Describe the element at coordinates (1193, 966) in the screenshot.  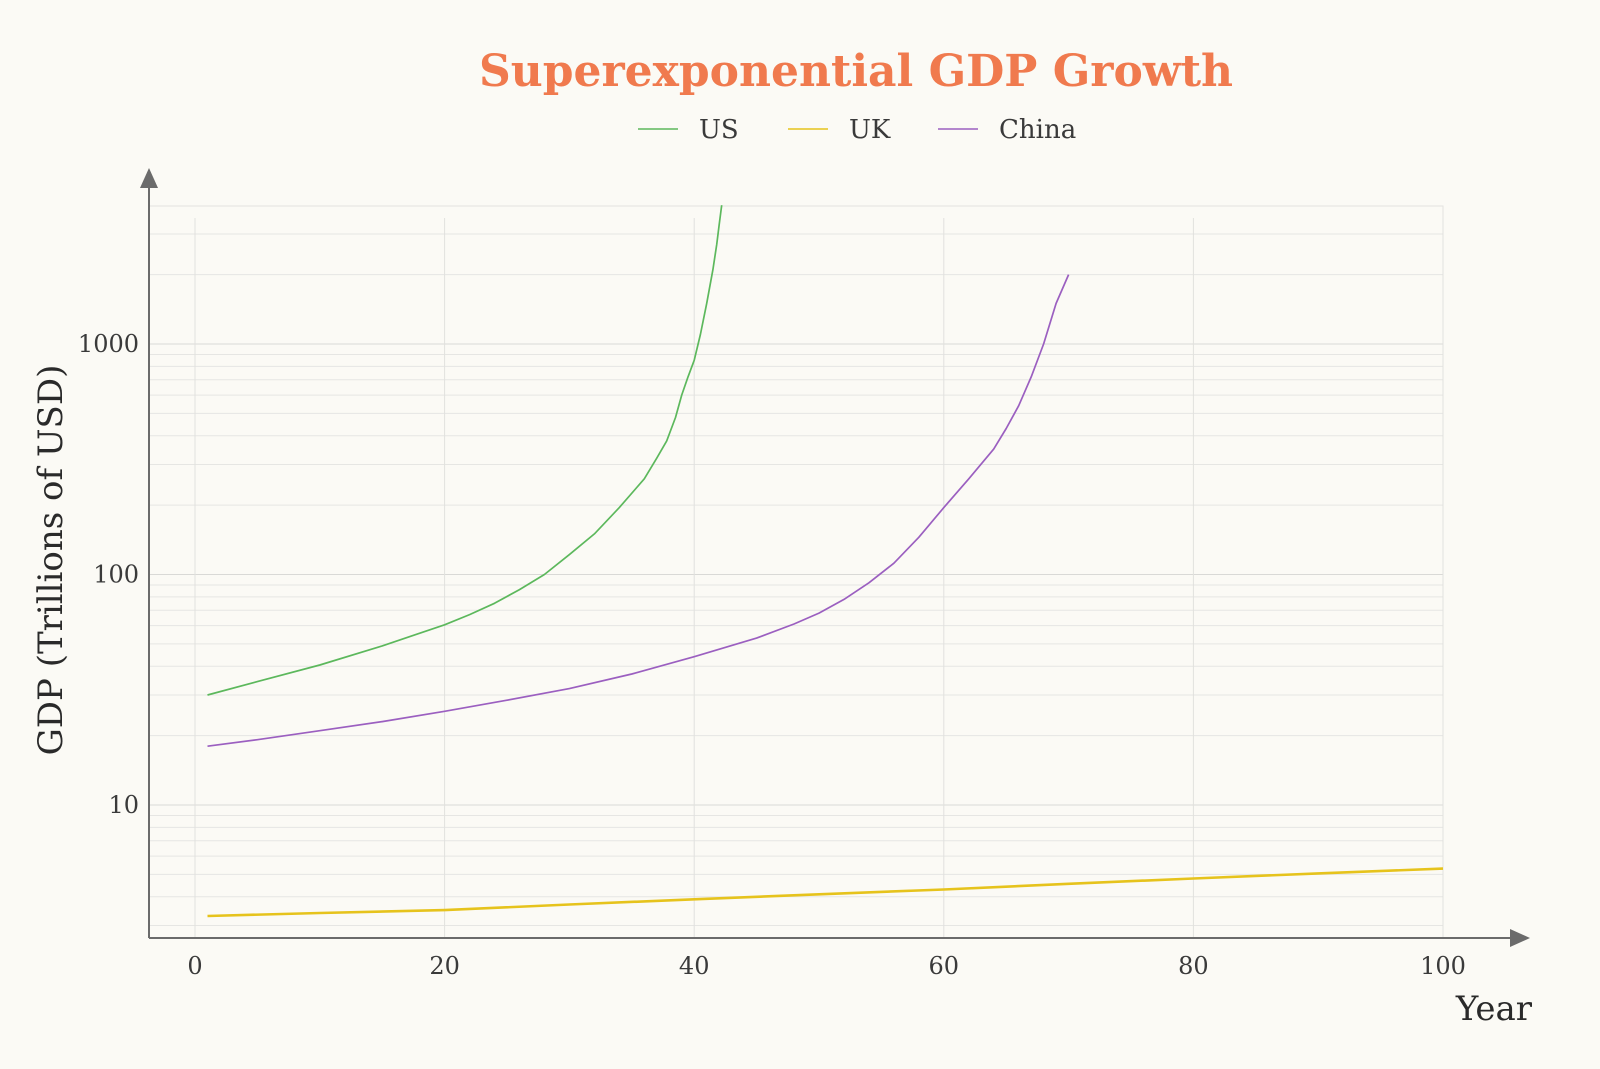
I see `x-tick-label: 80` at that location.